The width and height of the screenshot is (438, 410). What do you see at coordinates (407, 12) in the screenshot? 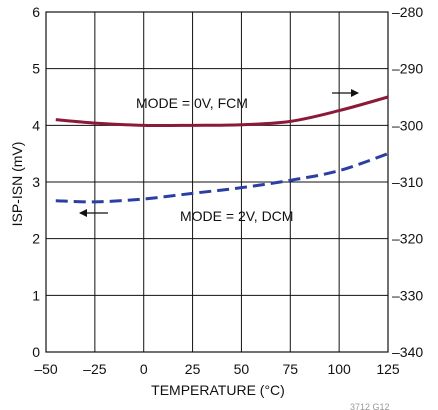
I see `y2-tick-label: –280` at bounding box center [407, 12].